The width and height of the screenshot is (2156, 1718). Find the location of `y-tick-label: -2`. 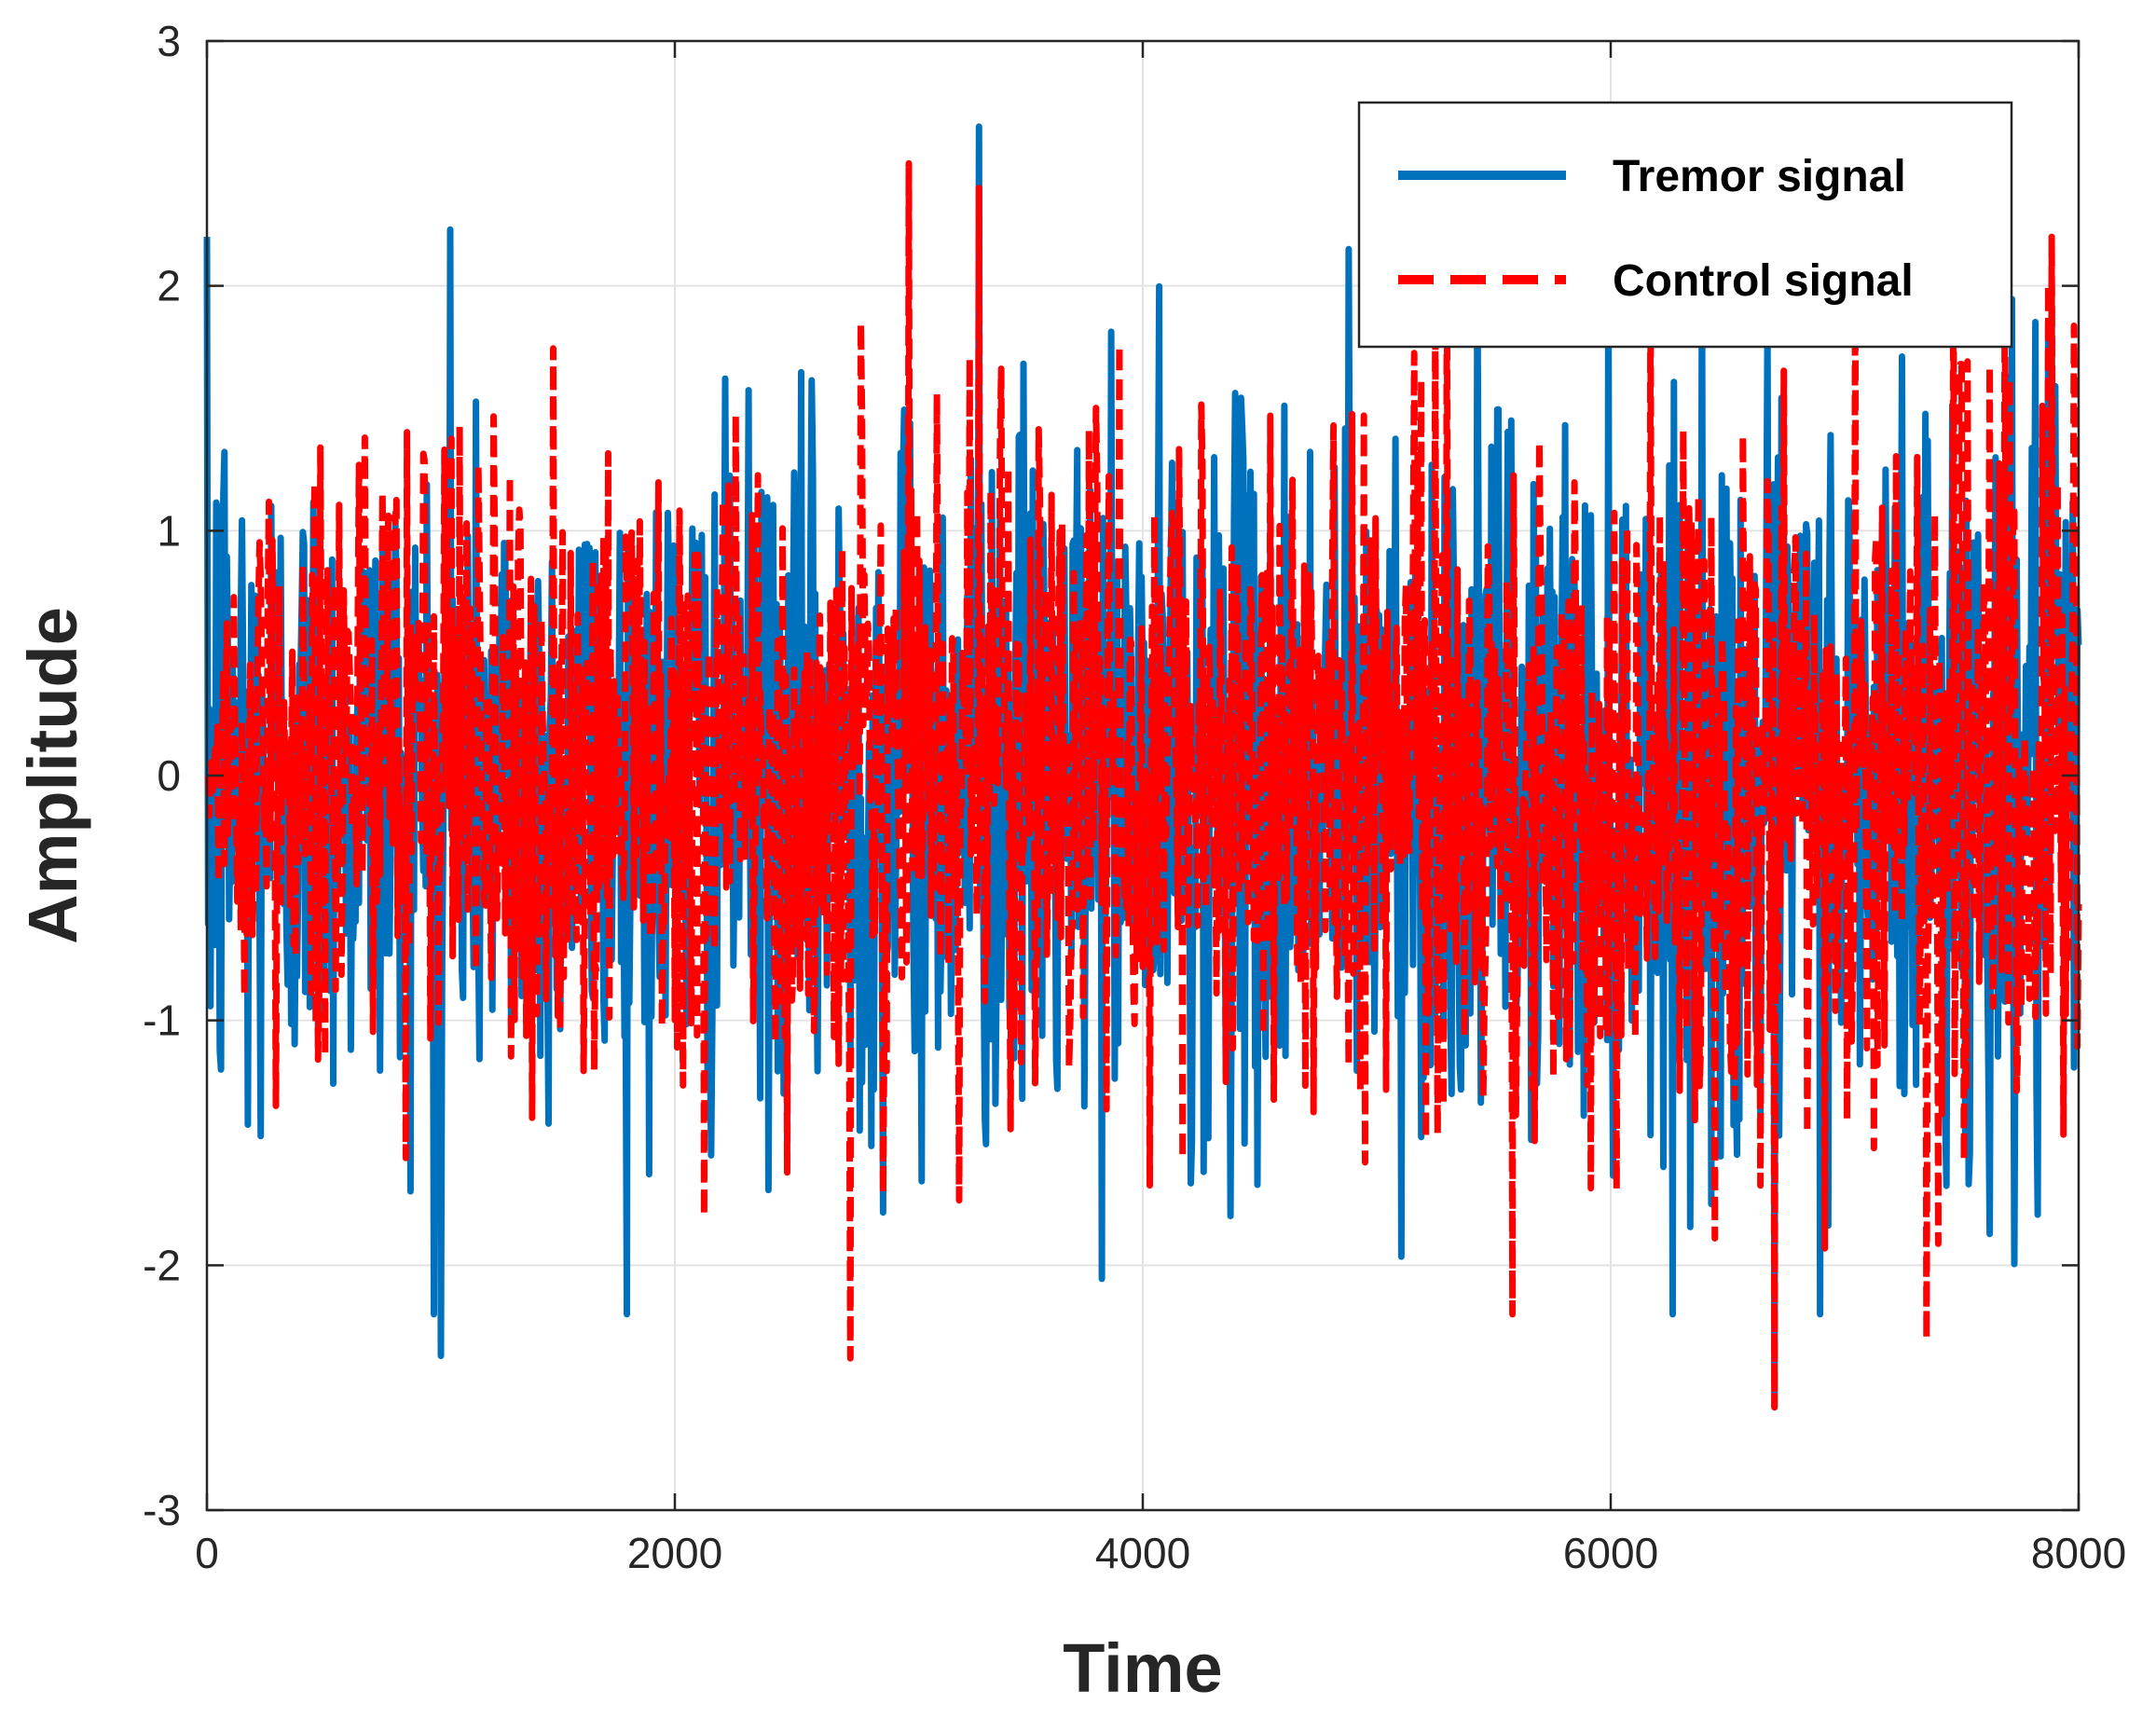

y-tick-label: -2 is located at coordinates (162, 1265).